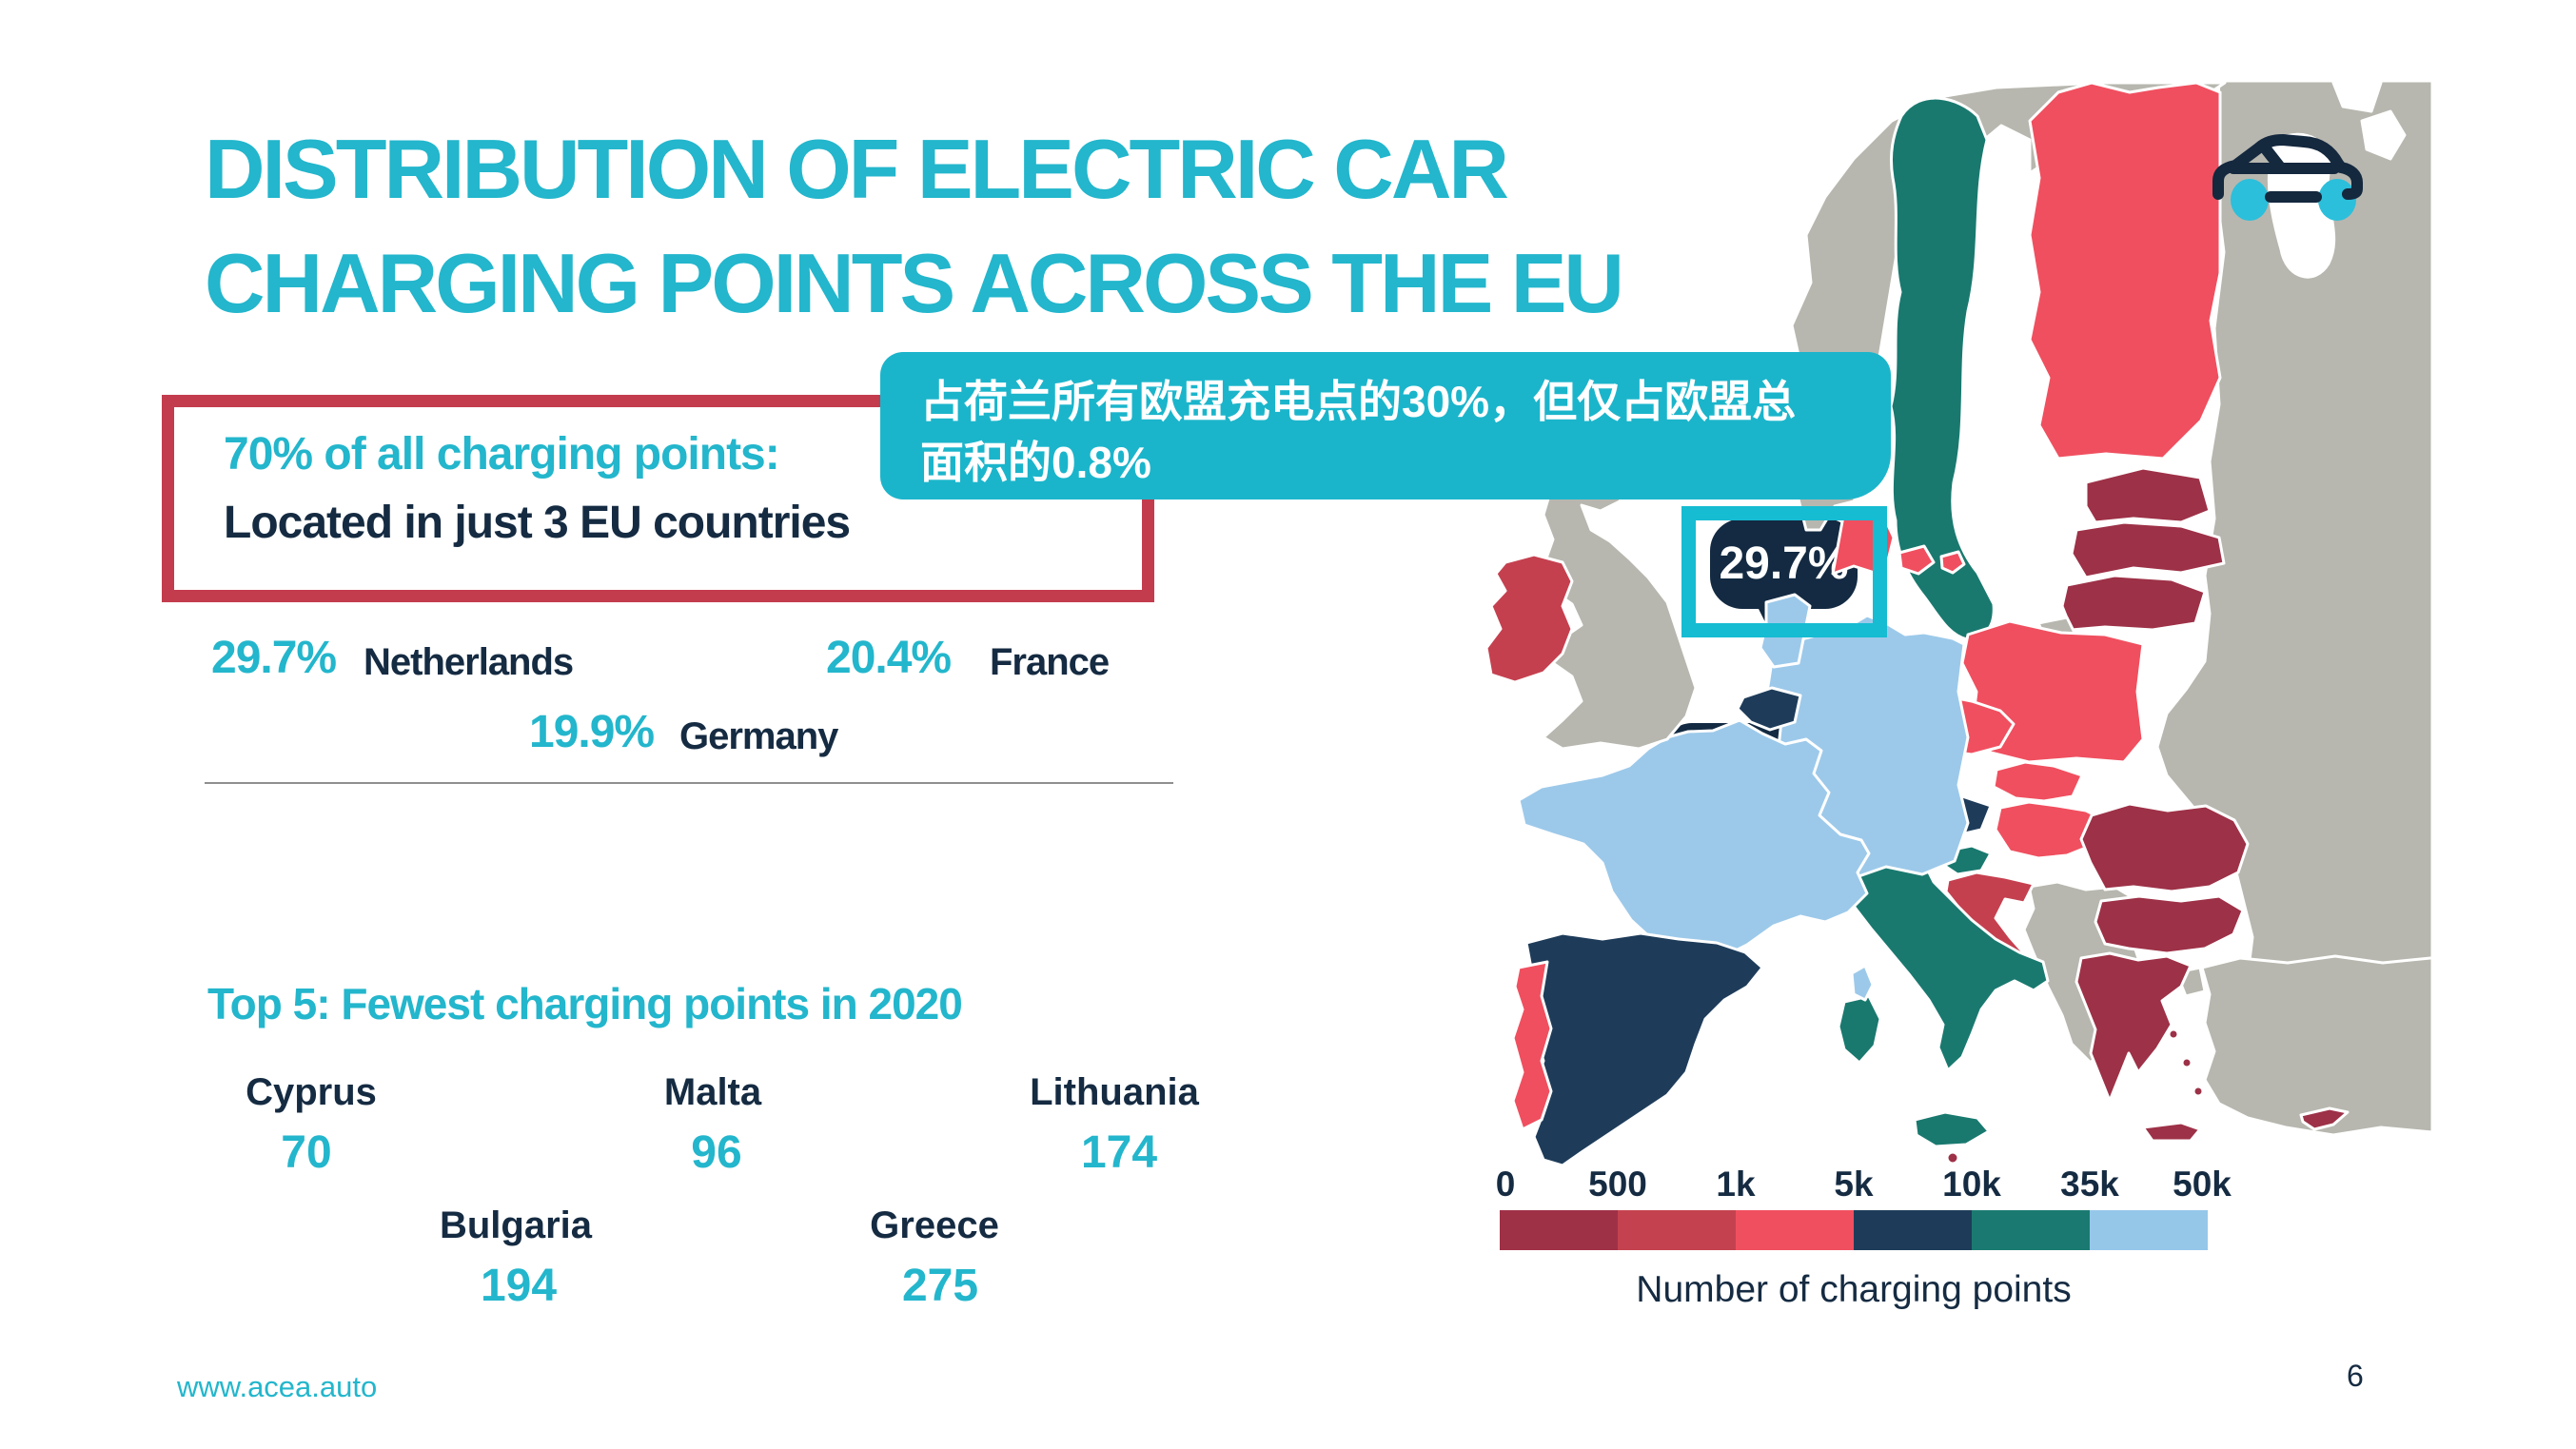 Image resolution: width=2576 pixels, height=1449 pixels. Describe the element at coordinates (516, 1225) in the screenshot. I see `top5-country-bulgaria: Bulgaria` at that location.